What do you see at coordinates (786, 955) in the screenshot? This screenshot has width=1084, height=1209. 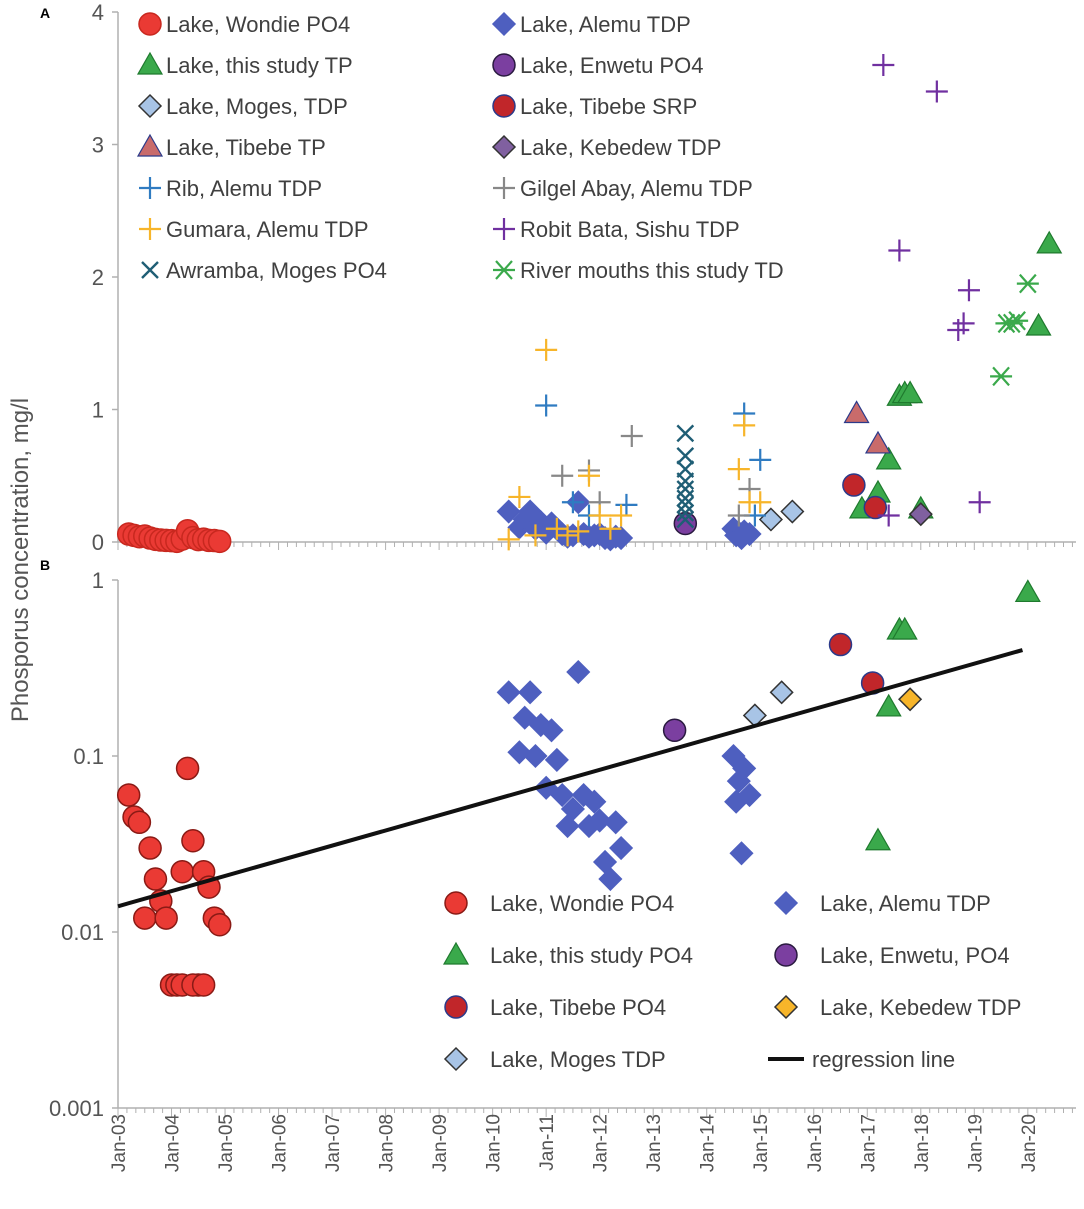 I see `legend-b-marker-lake-enwetu-po4` at bounding box center [786, 955].